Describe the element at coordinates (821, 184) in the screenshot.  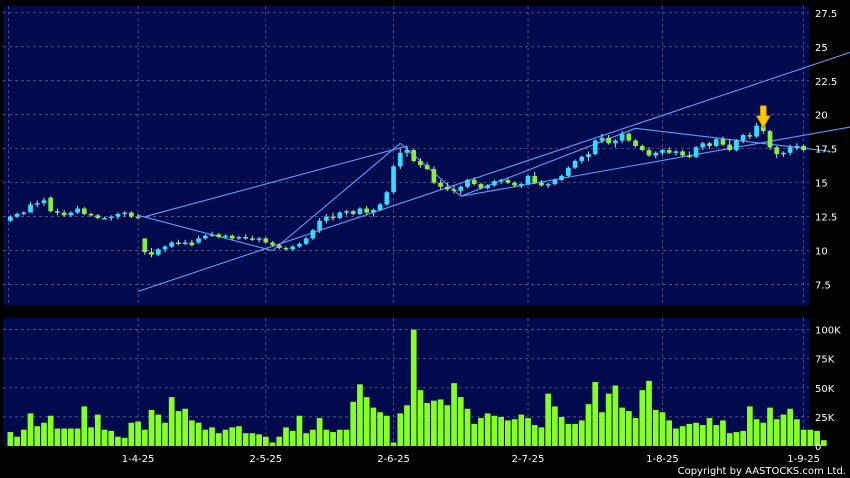
I see `price-tick-label: 15` at that location.